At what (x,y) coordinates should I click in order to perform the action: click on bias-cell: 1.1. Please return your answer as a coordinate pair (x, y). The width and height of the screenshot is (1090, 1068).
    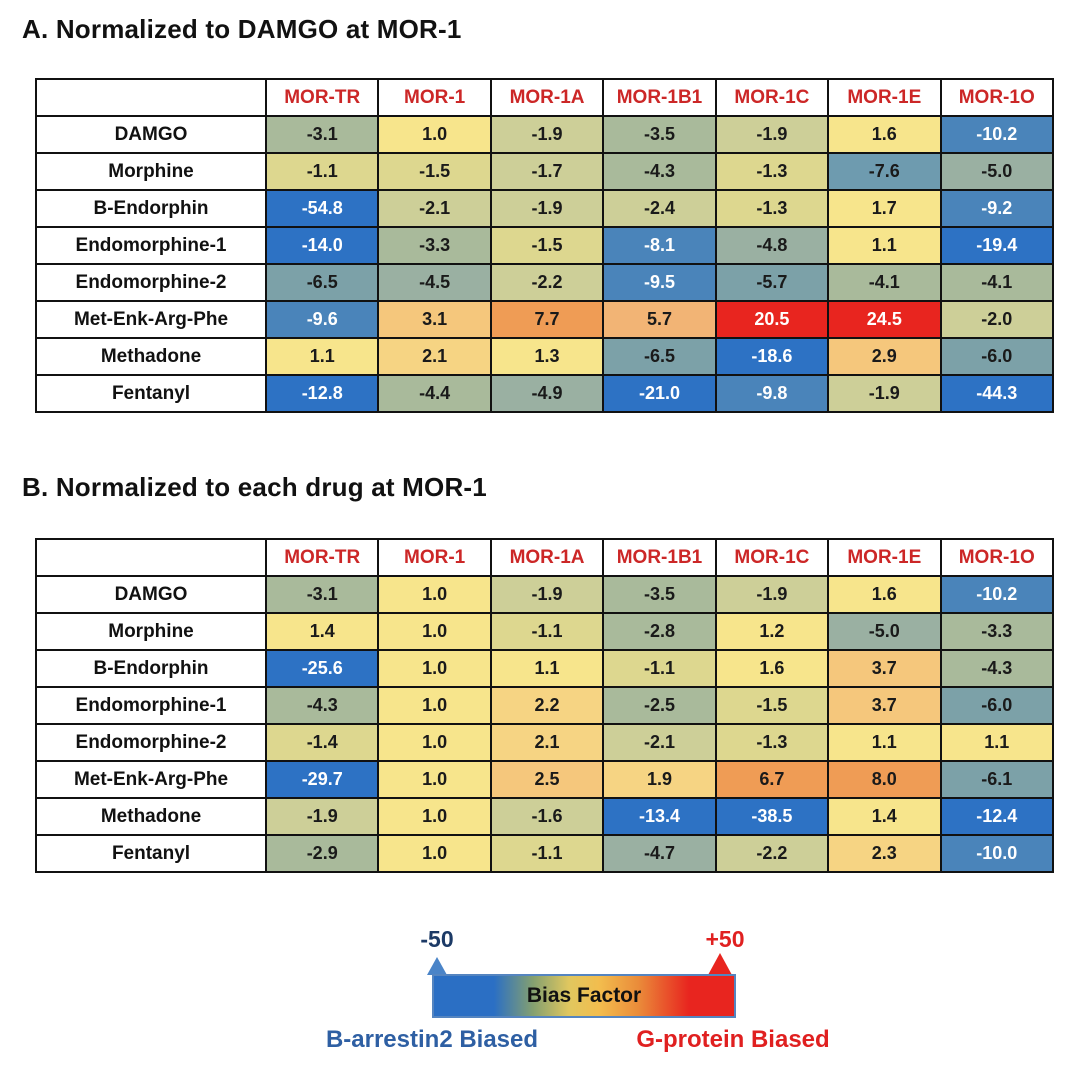
    Looking at the image, I should click on (996, 742).